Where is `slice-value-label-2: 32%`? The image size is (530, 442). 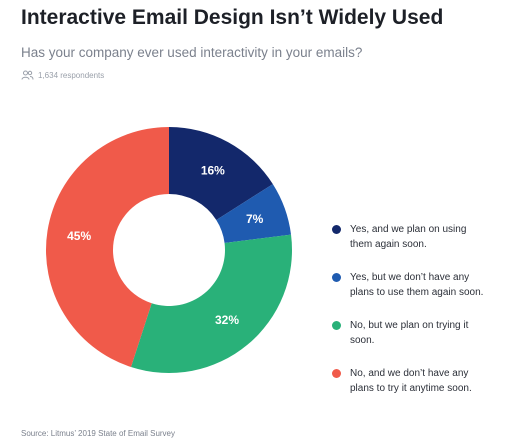
slice-value-label-2: 32% is located at coordinates (227, 320).